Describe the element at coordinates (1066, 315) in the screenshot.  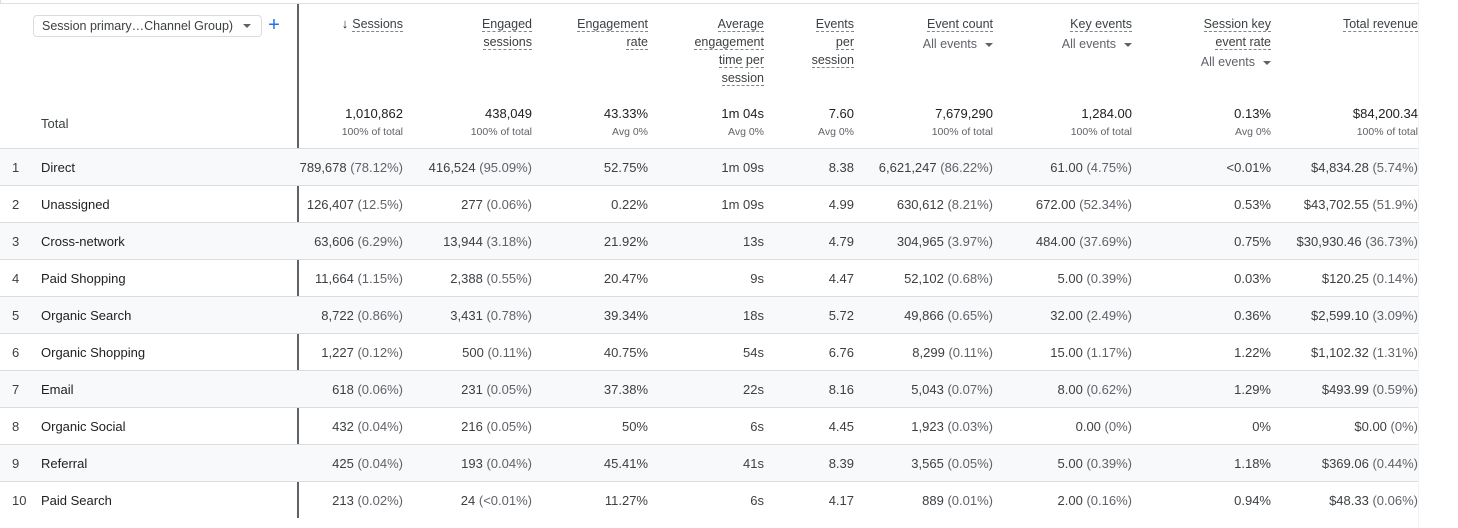
I see `cell-value: 32.00` at that location.